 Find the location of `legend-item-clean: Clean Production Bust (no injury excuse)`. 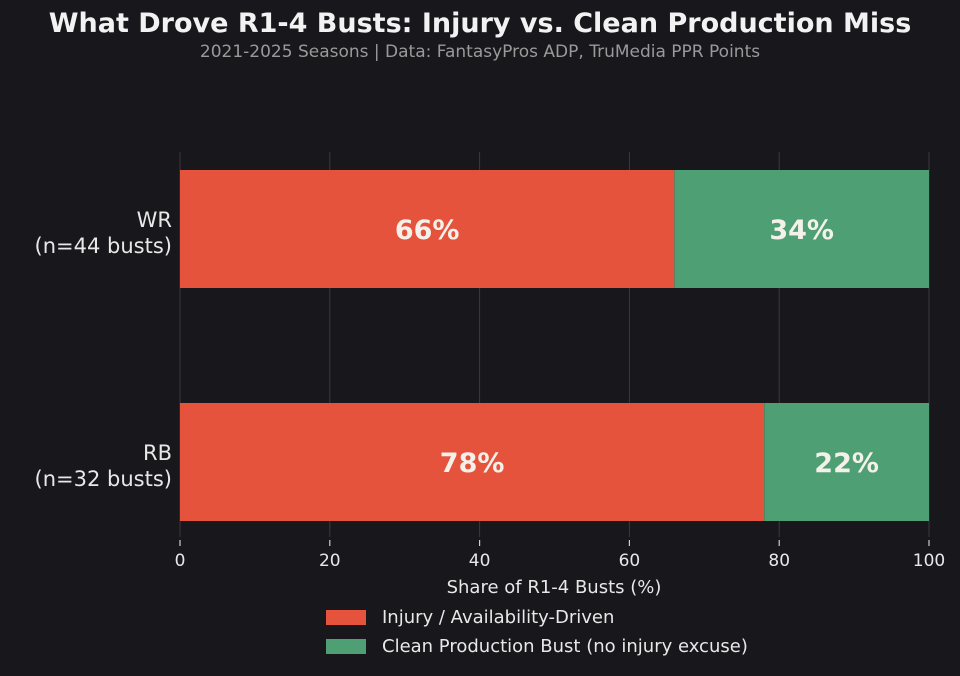

legend-item-clean: Clean Production Bust (no injury excuse) is located at coordinates (537, 646).